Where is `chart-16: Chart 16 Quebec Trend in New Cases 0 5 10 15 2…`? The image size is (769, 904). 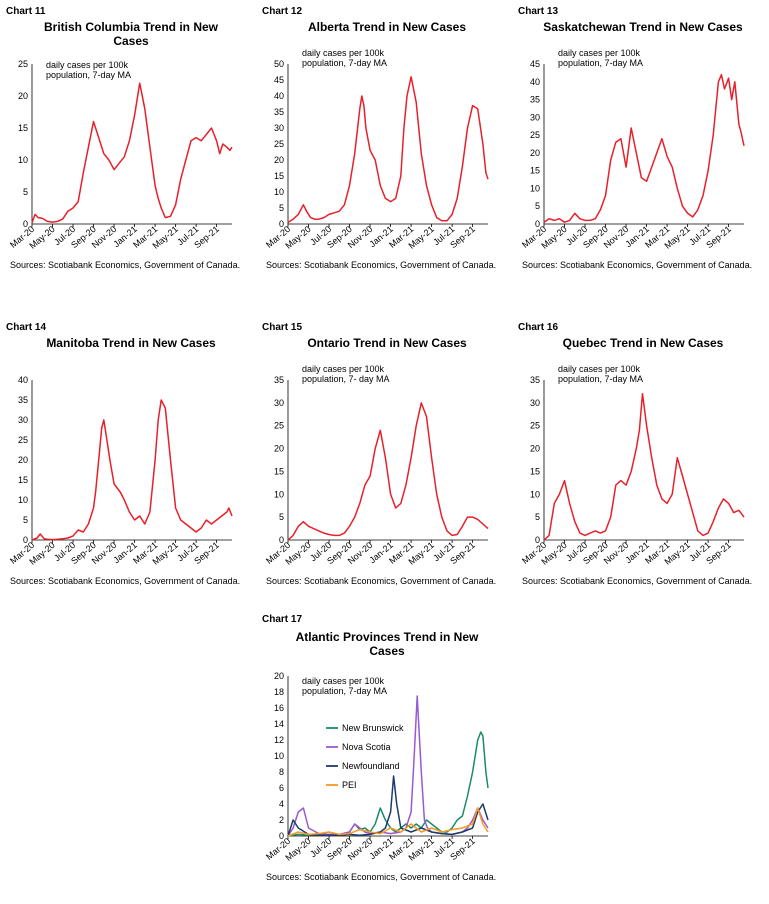
chart-16: Chart 16 Quebec Trend in New Cases 0 5 10 15 2… is located at coordinates (643, 464).